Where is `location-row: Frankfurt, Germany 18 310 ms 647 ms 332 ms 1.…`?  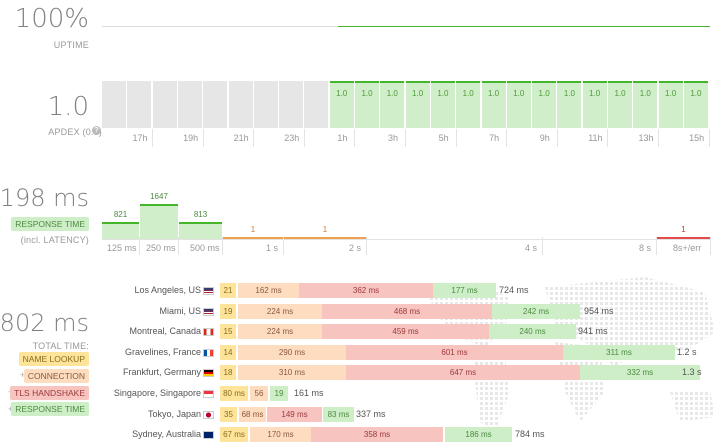 location-row: Frankfurt, Germany 18 310 ms 647 ms 332 ms 1.… is located at coordinates (362, 373).